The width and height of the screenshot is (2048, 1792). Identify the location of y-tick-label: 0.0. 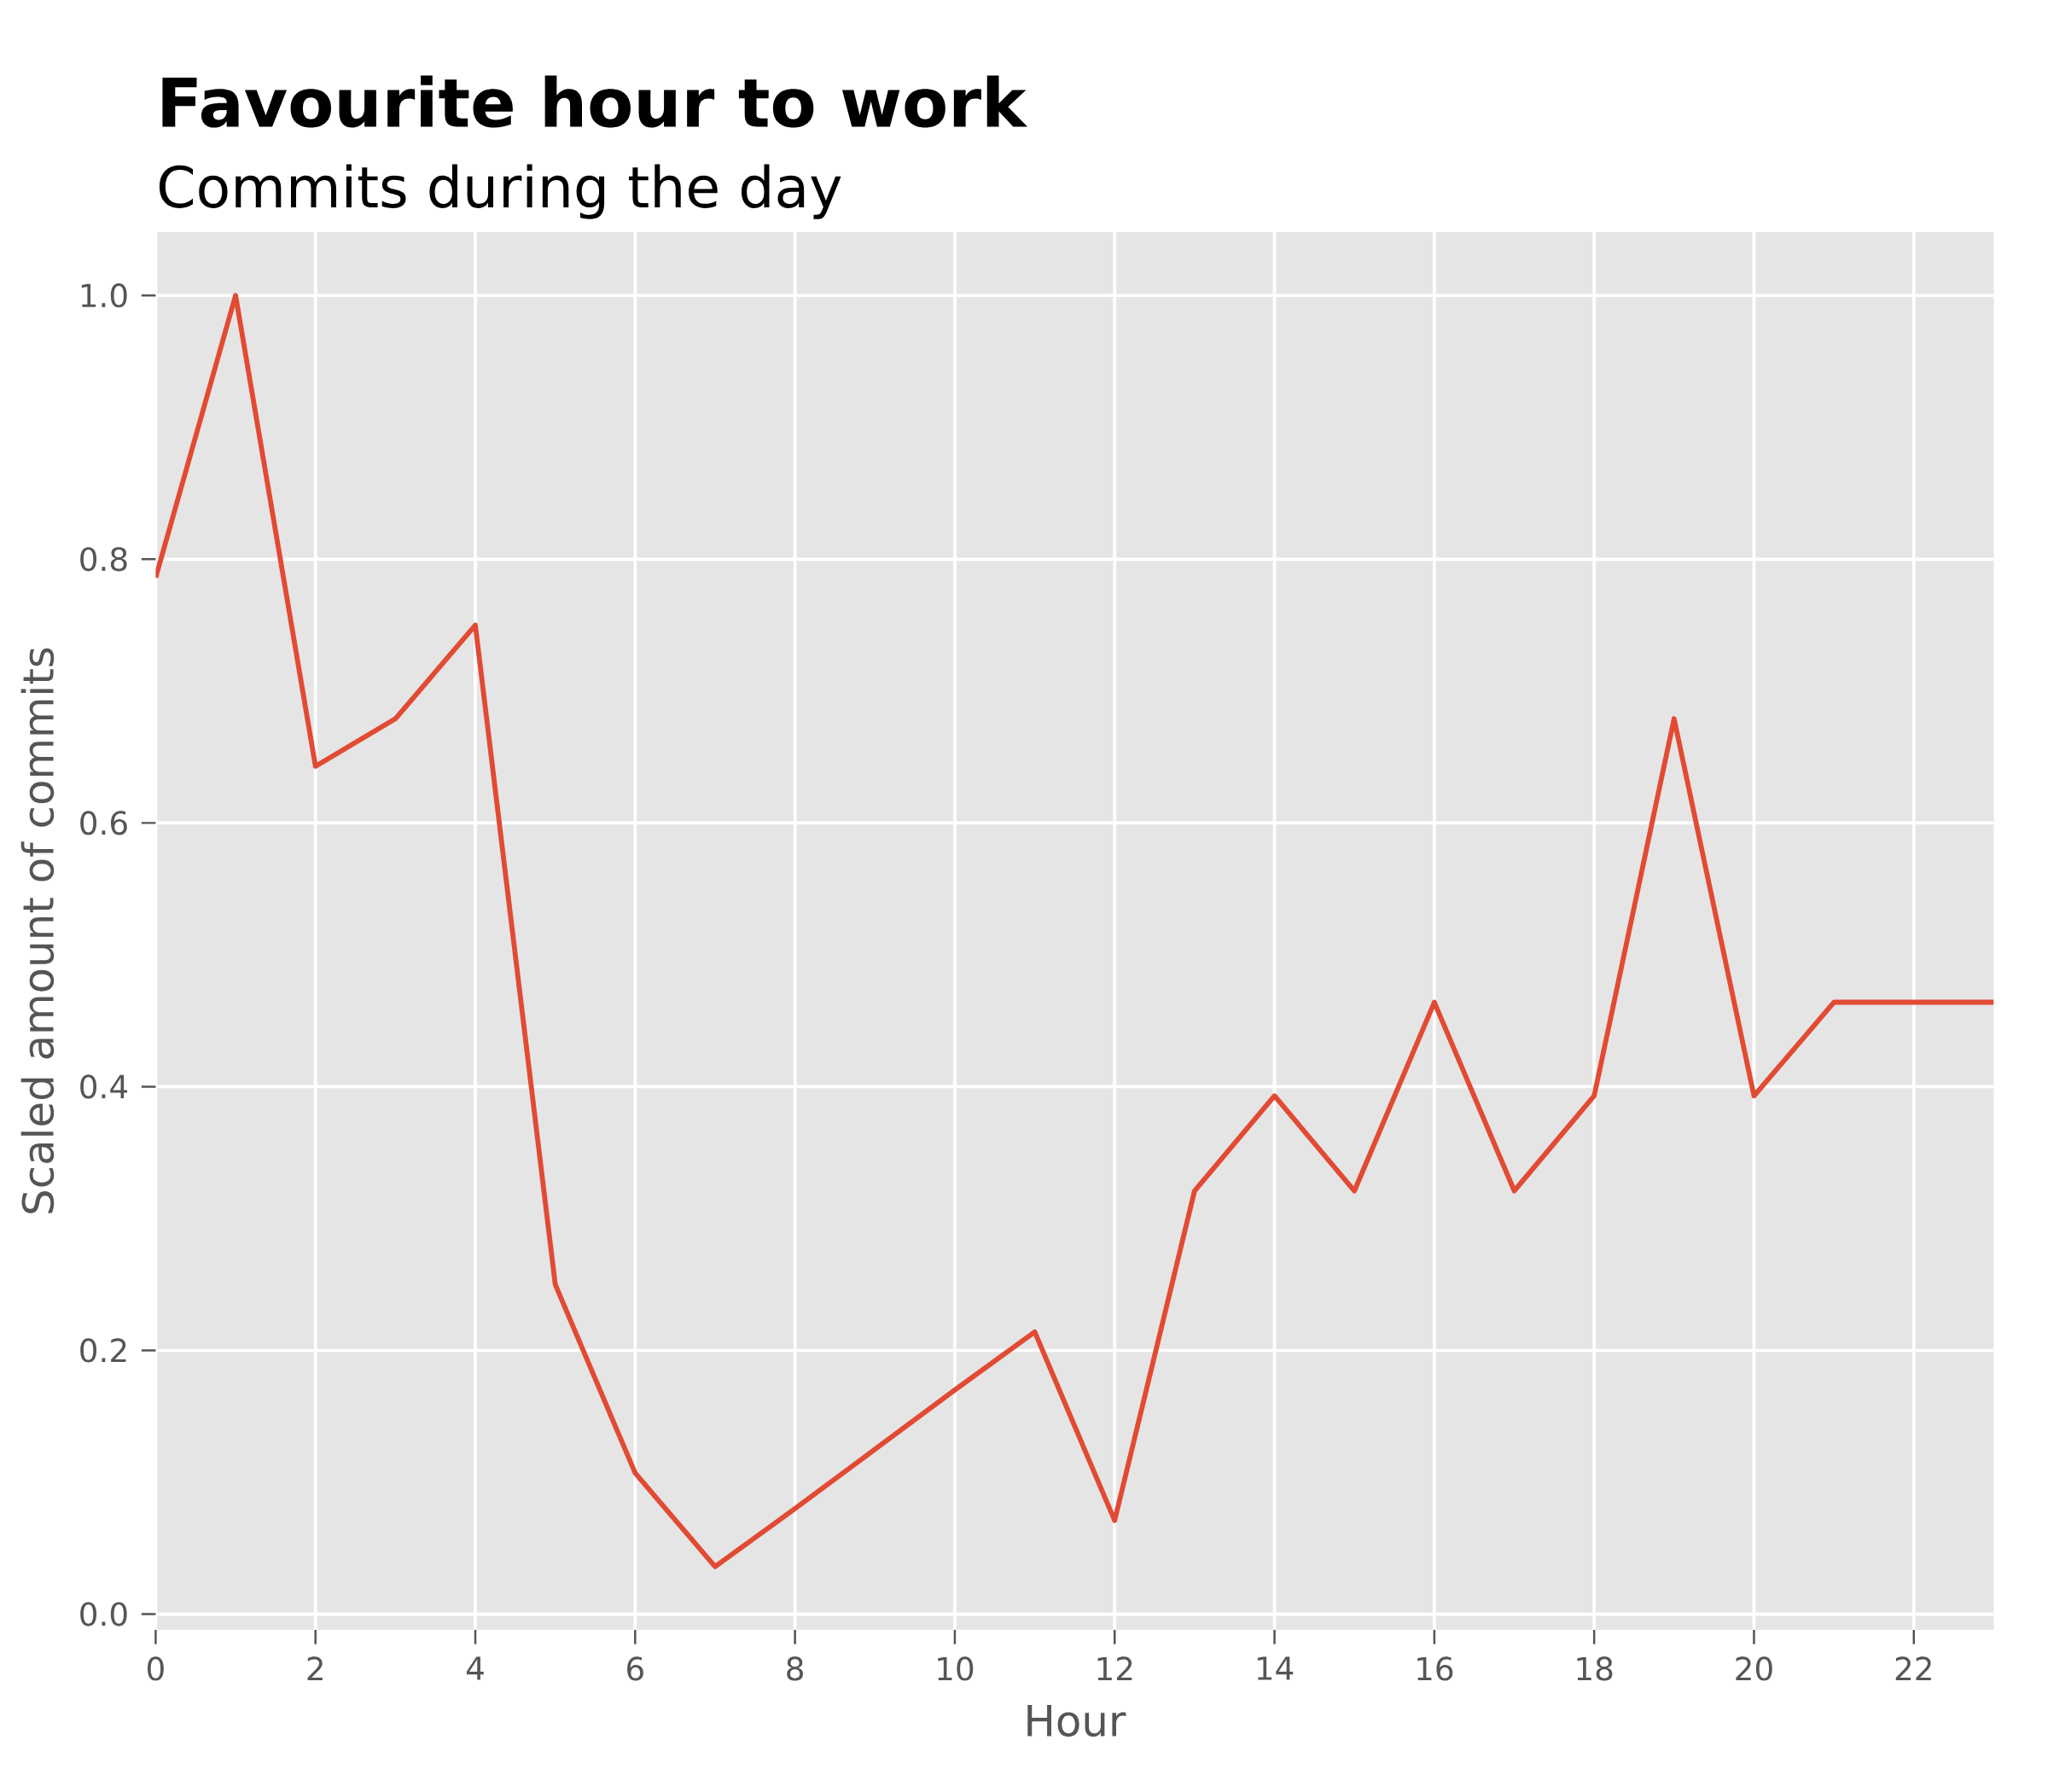
(103, 1614).